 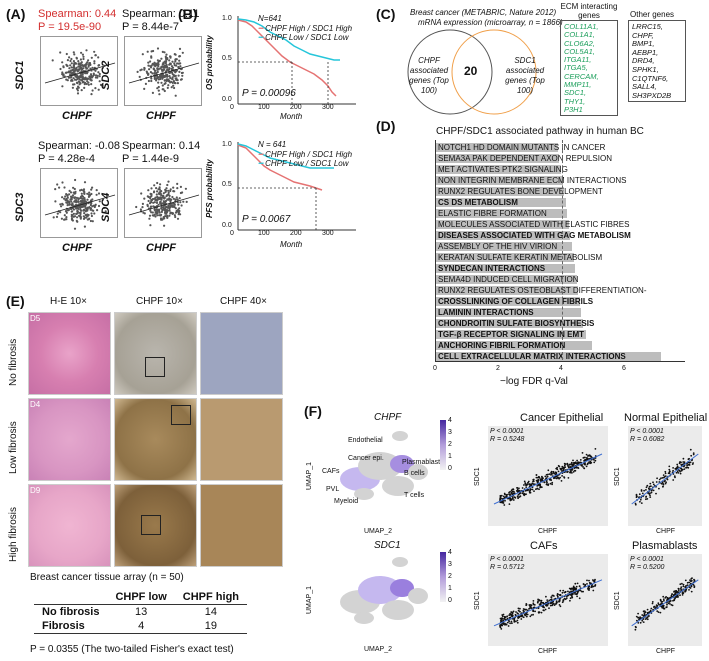 I want to click on umap1-scale-0: 0, so click(x=450, y=468).